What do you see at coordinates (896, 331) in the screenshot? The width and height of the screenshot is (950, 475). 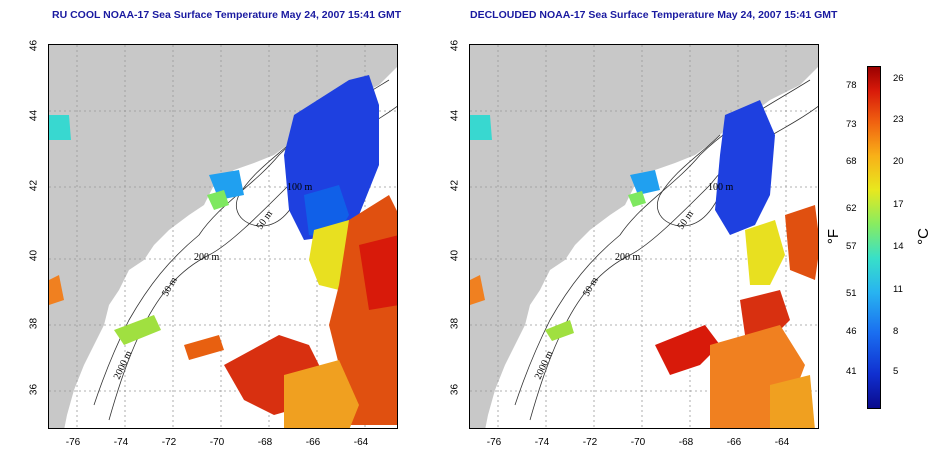 I see `celsius-tick: 8` at bounding box center [896, 331].